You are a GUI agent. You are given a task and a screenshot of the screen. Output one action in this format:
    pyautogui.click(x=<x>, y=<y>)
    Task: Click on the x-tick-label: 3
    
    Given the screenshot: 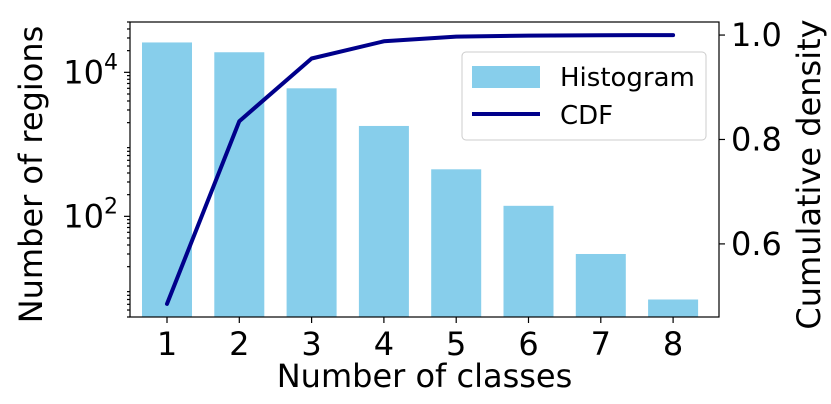 What is the action you would take?
    pyautogui.click(x=311, y=344)
    